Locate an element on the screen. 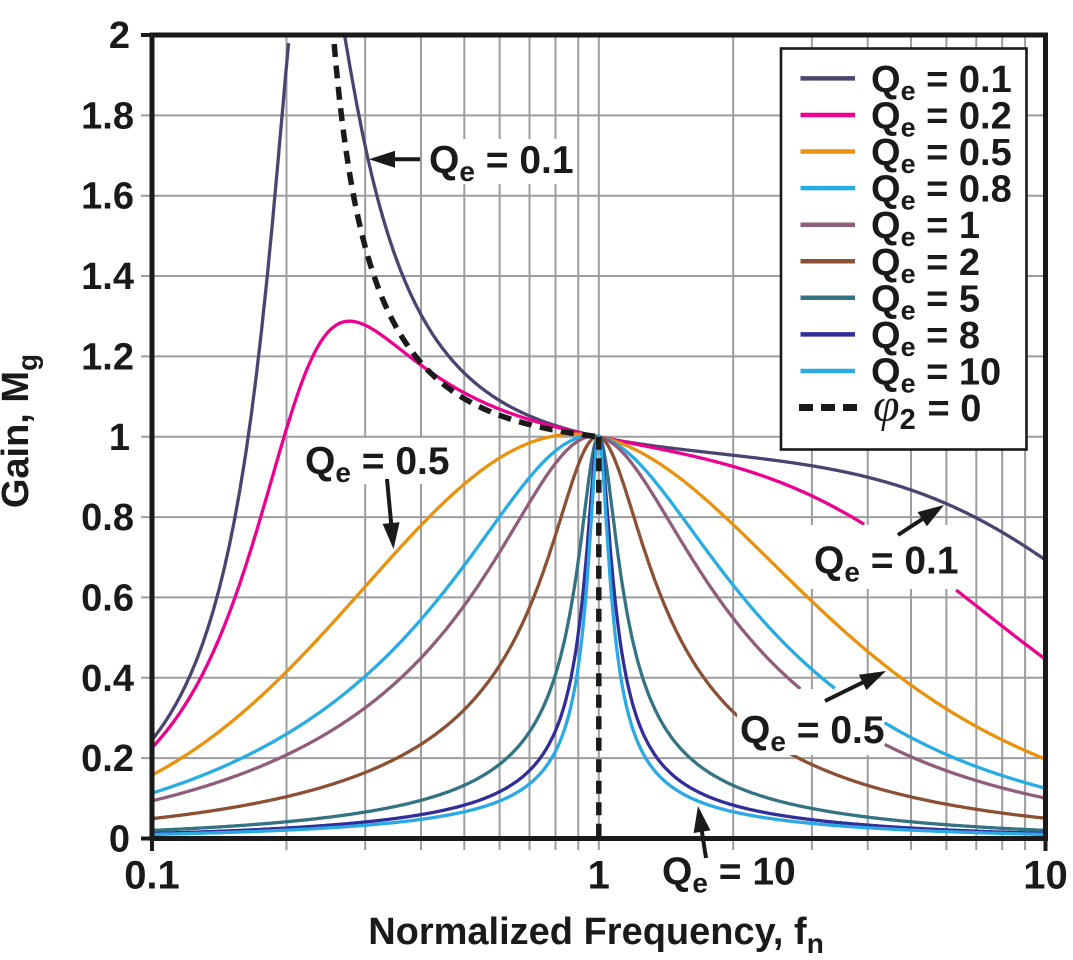 The width and height of the screenshot is (1073, 960). svg-text: Qe = 0.2 is located at coordinates (941, 118).